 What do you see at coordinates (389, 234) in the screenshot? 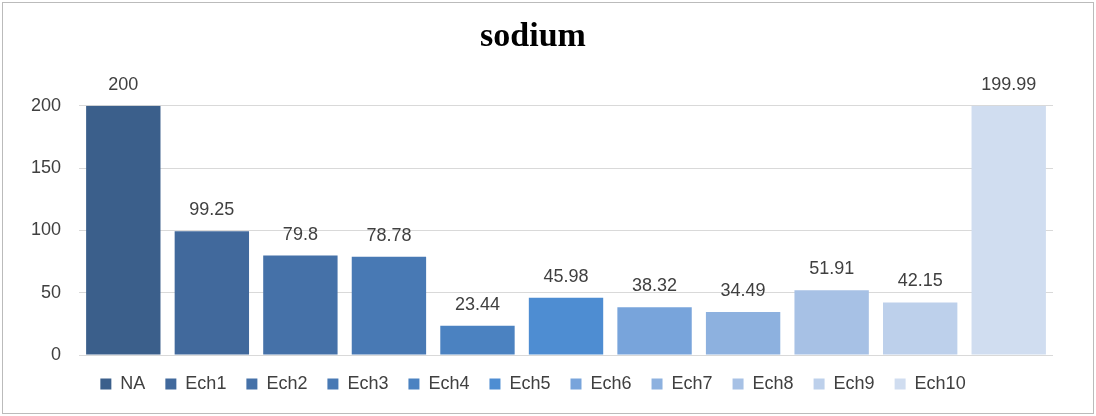
I see `data-label: 78.78` at bounding box center [389, 234].